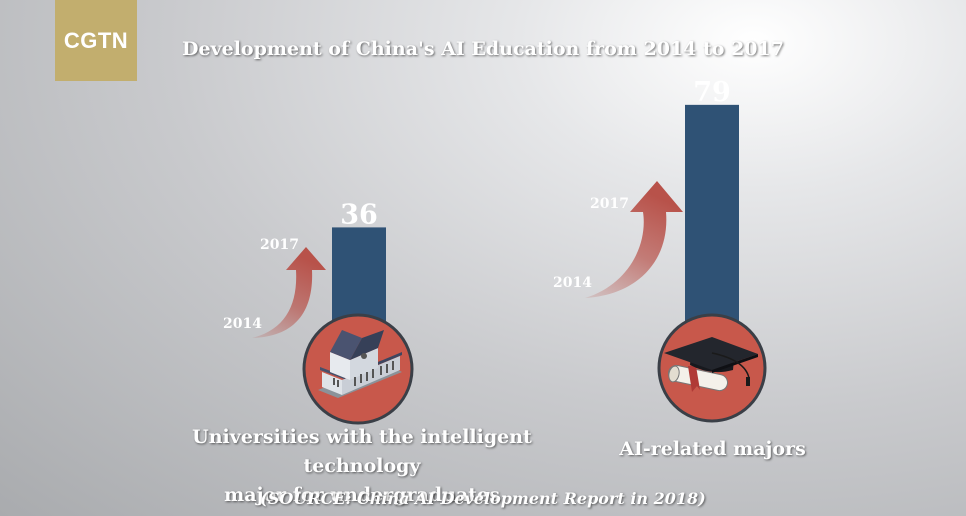  What do you see at coordinates (712, 217) in the screenshot?
I see `bar-ai-majors` at bounding box center [712, 217].